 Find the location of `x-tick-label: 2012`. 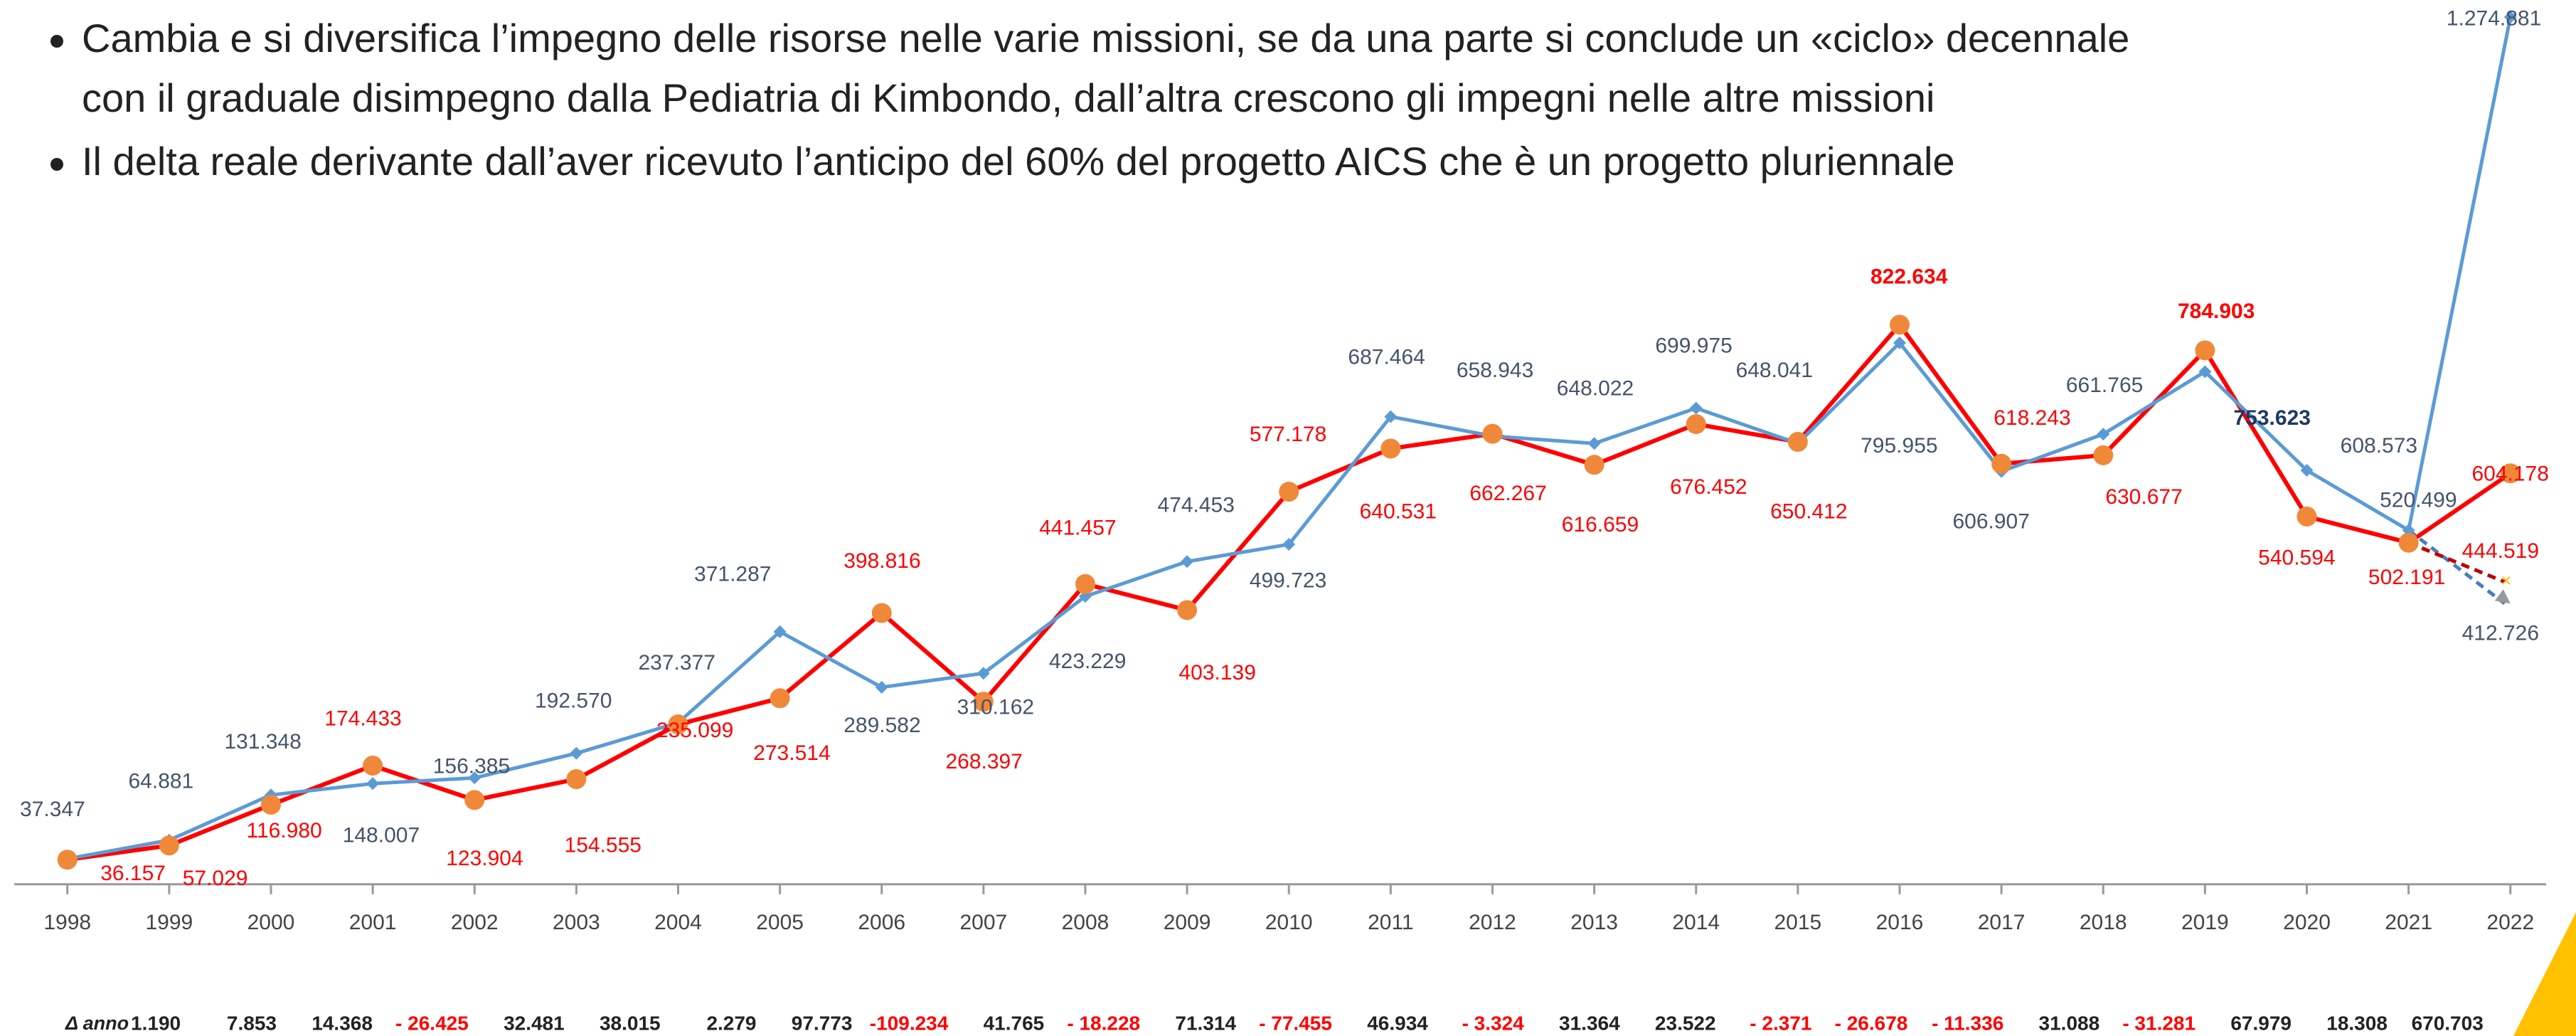

x-tick-label: 2012 is located at coordinates (1492, 922).